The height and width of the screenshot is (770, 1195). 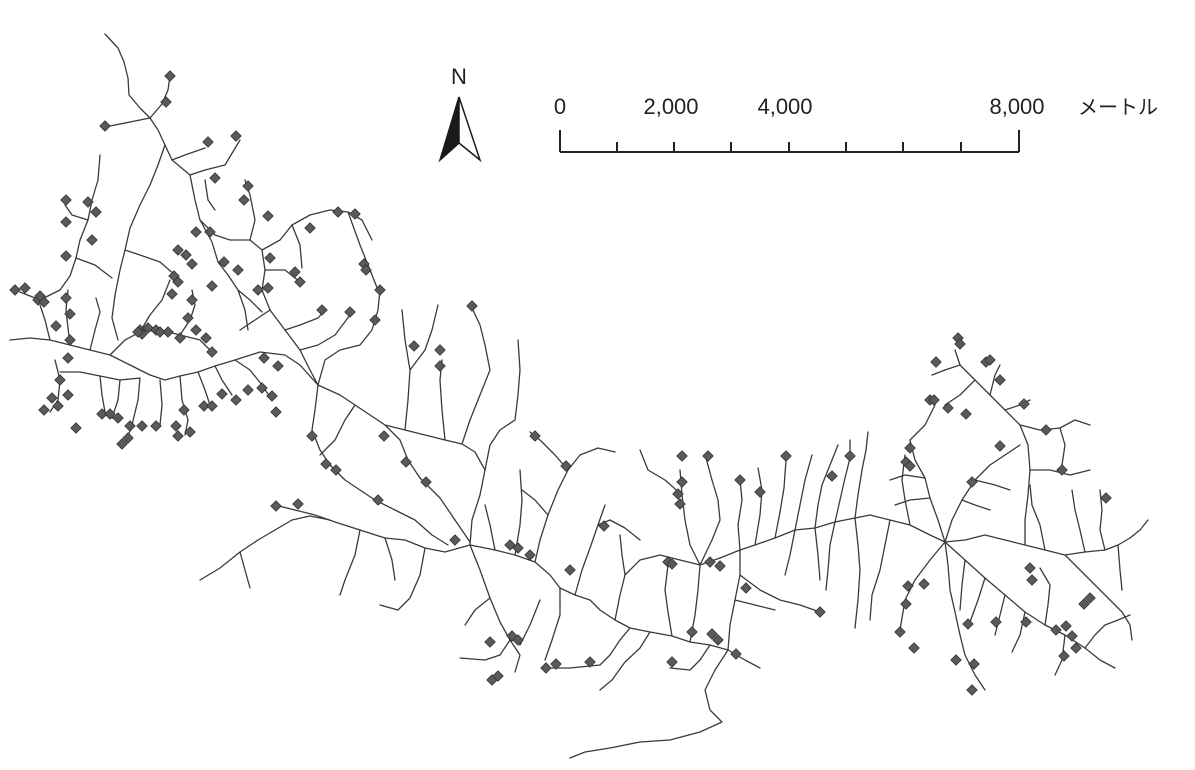 What do you see at coordinates (449, 129) in the screenshot?
I see `north-arrow-left-half` at bounding box center [449, 129].